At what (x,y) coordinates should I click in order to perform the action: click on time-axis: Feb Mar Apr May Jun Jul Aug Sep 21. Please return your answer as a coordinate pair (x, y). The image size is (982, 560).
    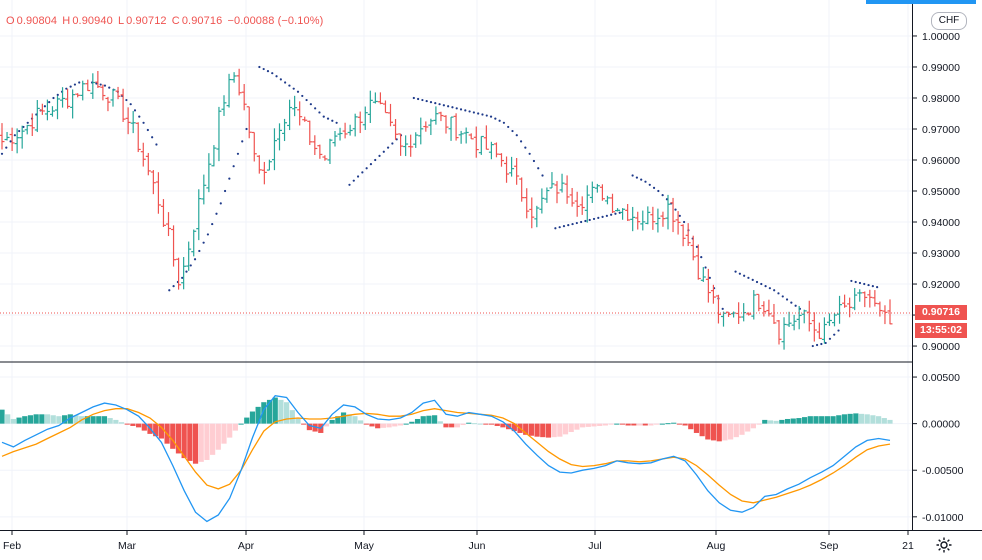
    Looking at the image, I should click on (458, 541).